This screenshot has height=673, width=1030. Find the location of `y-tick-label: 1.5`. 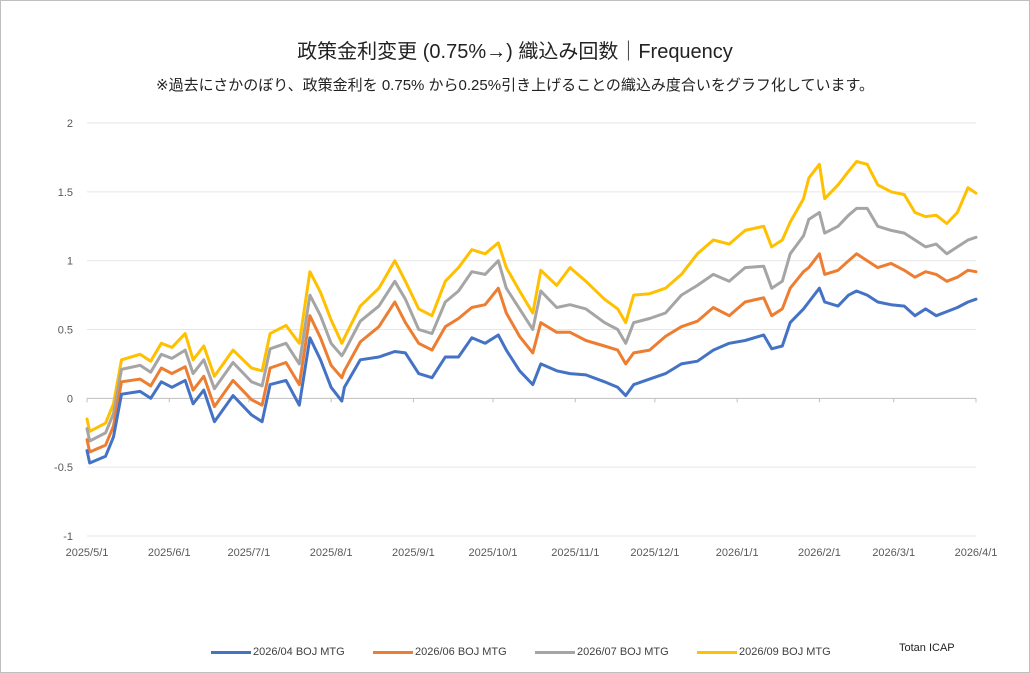

y-tick-label: 1.5 is located at coordinates (65, 193).